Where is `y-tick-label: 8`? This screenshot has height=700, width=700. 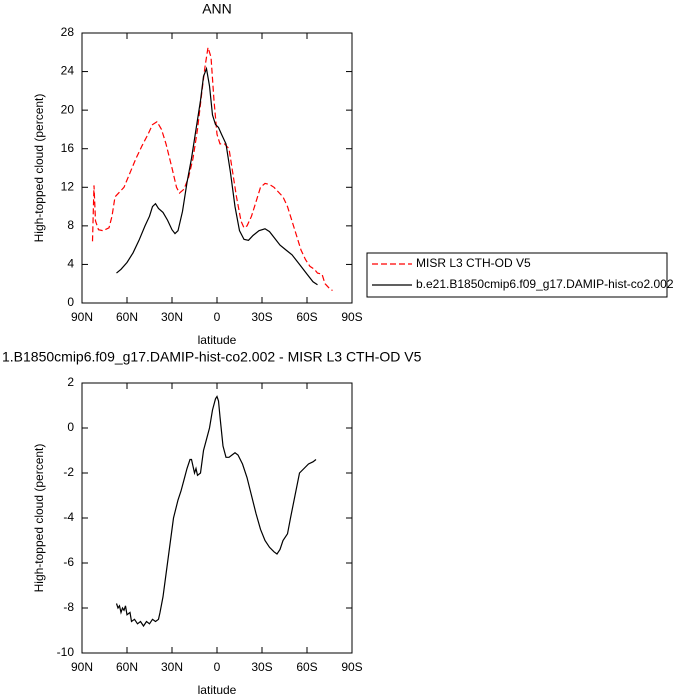
y-tick-label: 8 is located at coordinates (70, 225).